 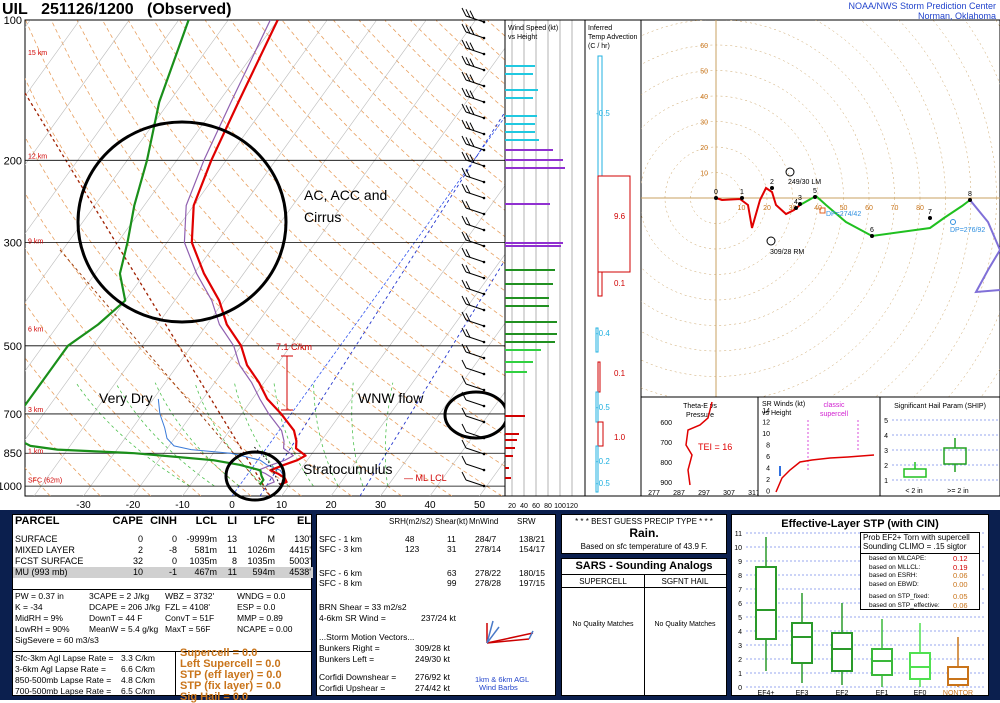 I want to click on hodograph-point-label: 1, so click(x=742, y=192).